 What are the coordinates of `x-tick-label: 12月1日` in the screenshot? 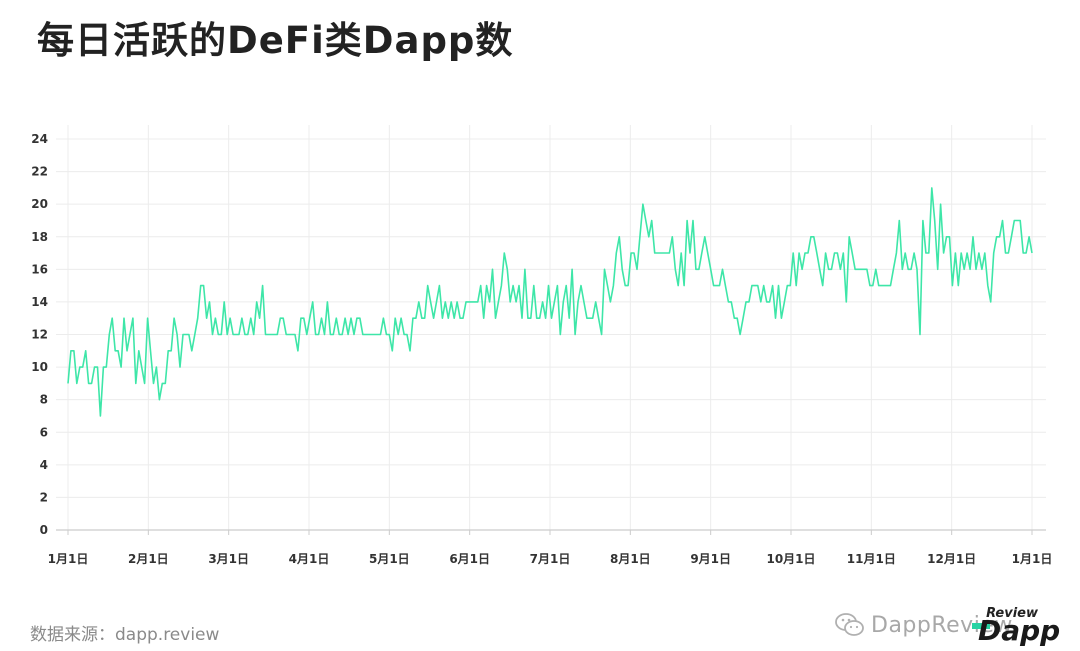 It's located at (951, 559).